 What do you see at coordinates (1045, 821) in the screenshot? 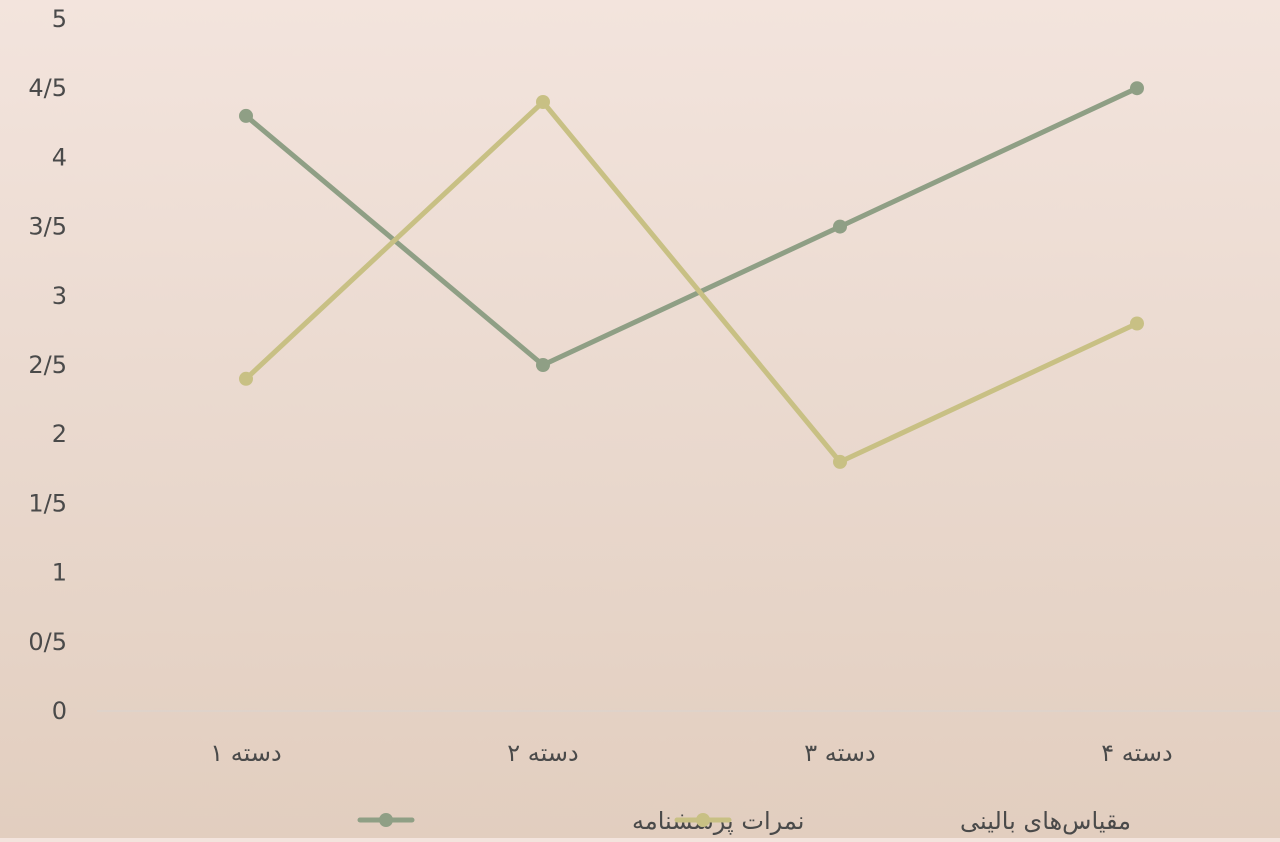
I see `legend-label: مقیاس‌های بالینی` at bounding box center [1045, 821].